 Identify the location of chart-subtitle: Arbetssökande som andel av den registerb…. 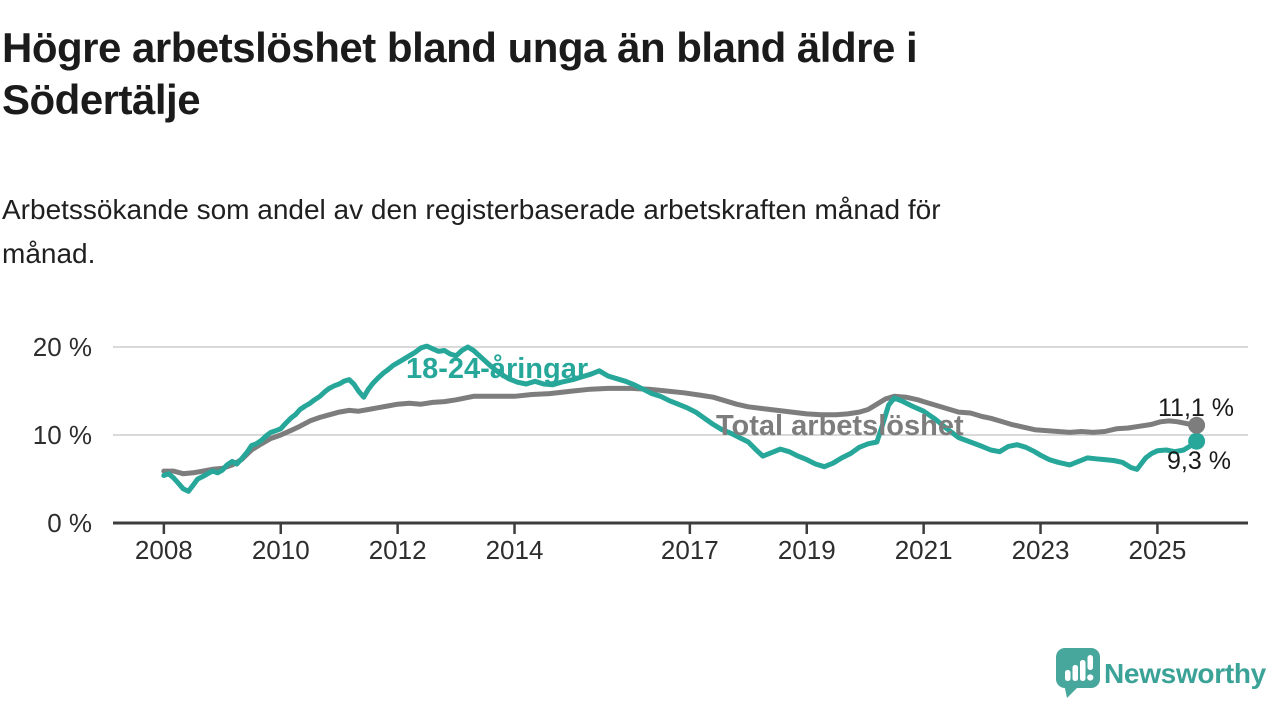
(602, 232).